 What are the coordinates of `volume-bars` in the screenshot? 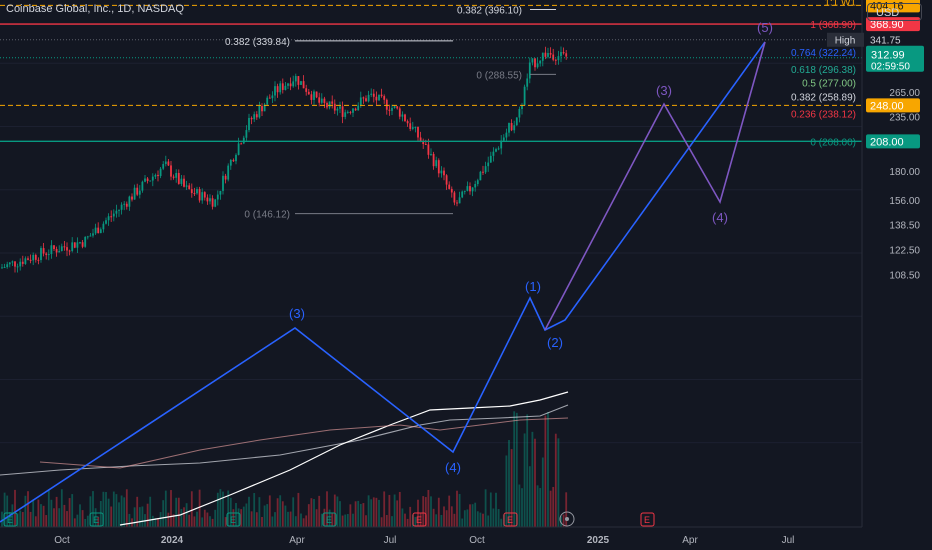 It's located at (284, 469).